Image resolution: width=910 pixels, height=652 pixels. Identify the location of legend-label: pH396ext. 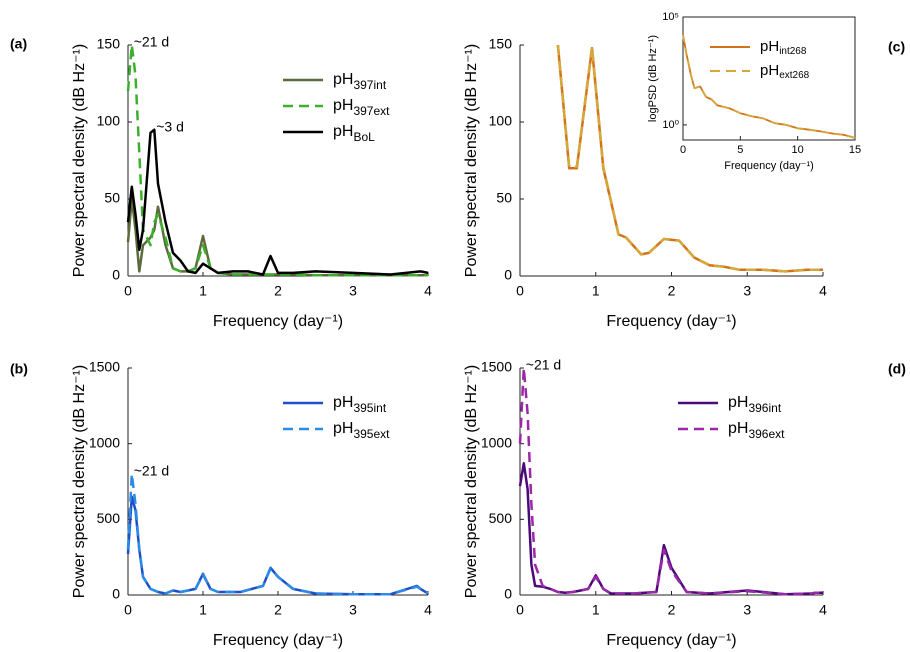
(756, 430).